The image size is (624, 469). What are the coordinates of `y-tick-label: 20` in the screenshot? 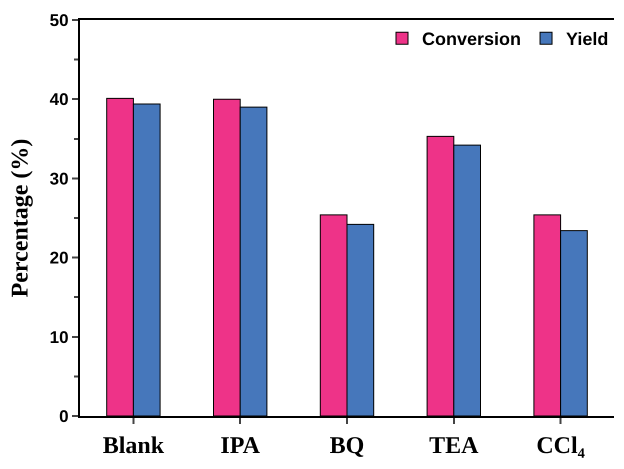 It's located at (59, 258).